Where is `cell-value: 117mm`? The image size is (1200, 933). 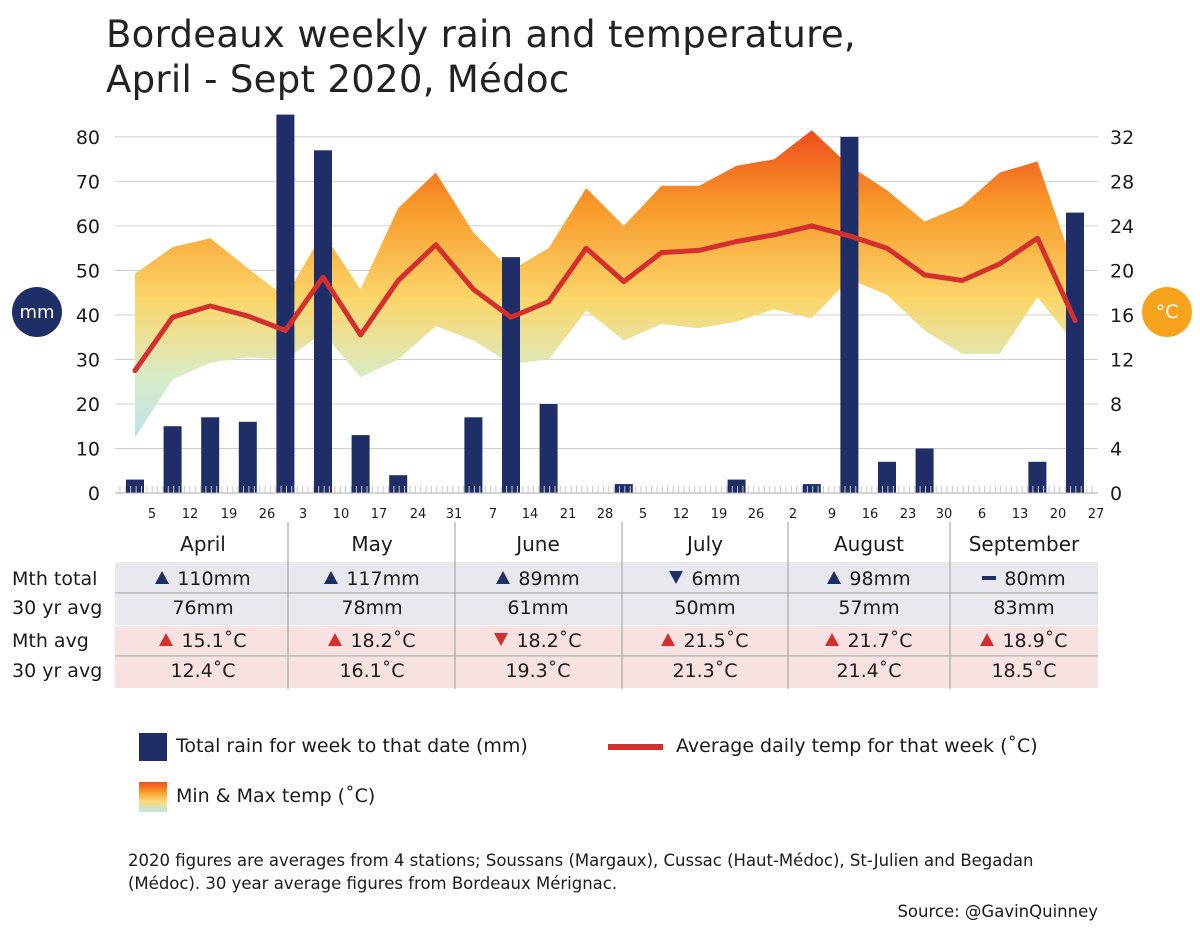 cell-value: 117mm is located at coordinates (383, 579).